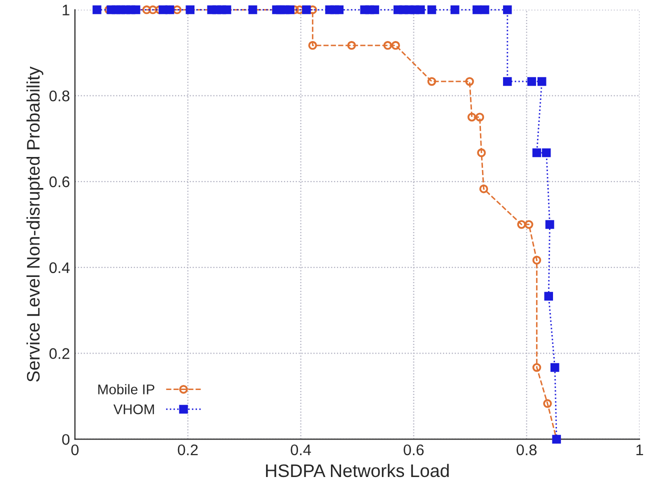 Image resolution: width=646 pixels, height=488 pixels. I want to click on legend-label: Mobile IP, so click(126, 389).